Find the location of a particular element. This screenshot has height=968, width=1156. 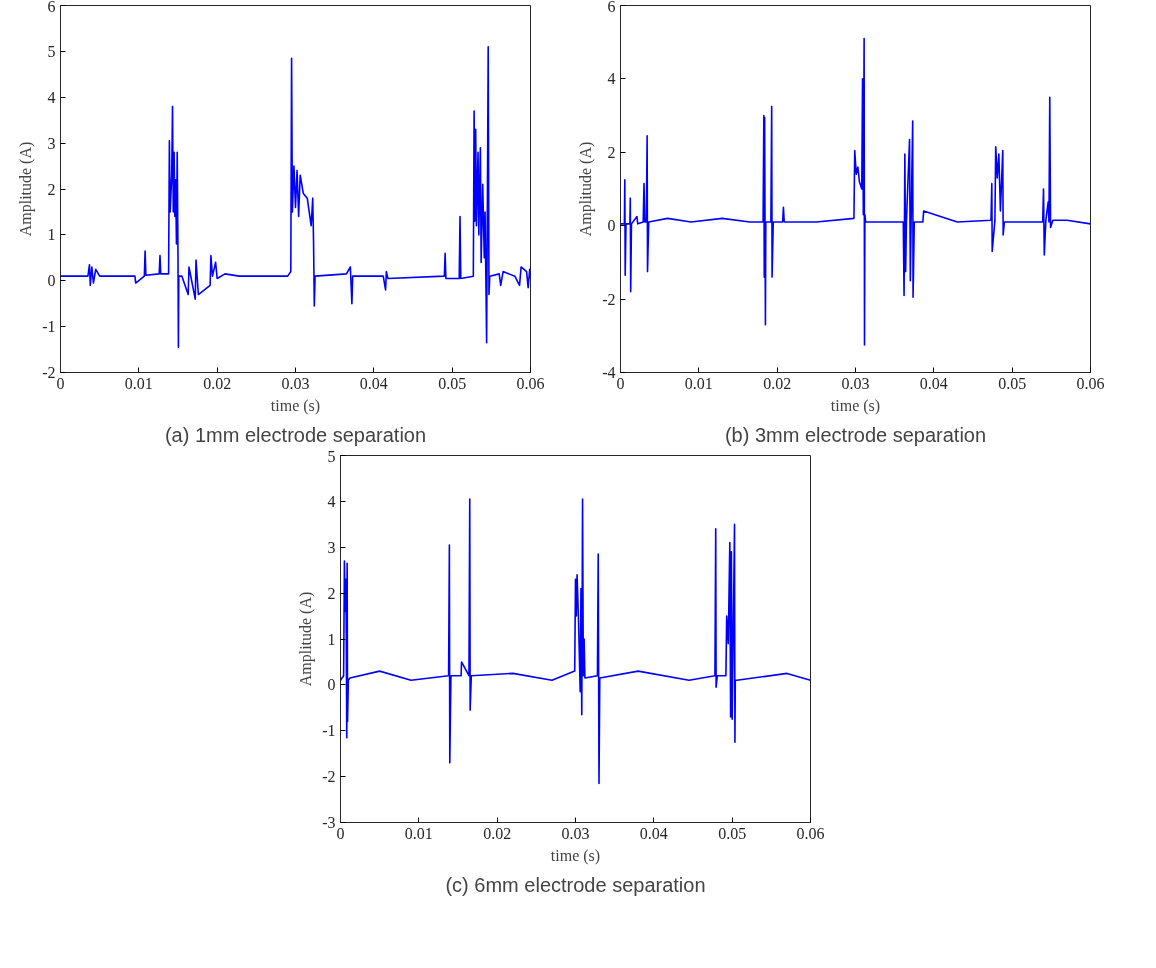

y-tick-label: -4 is located at coordinates (609, 372).